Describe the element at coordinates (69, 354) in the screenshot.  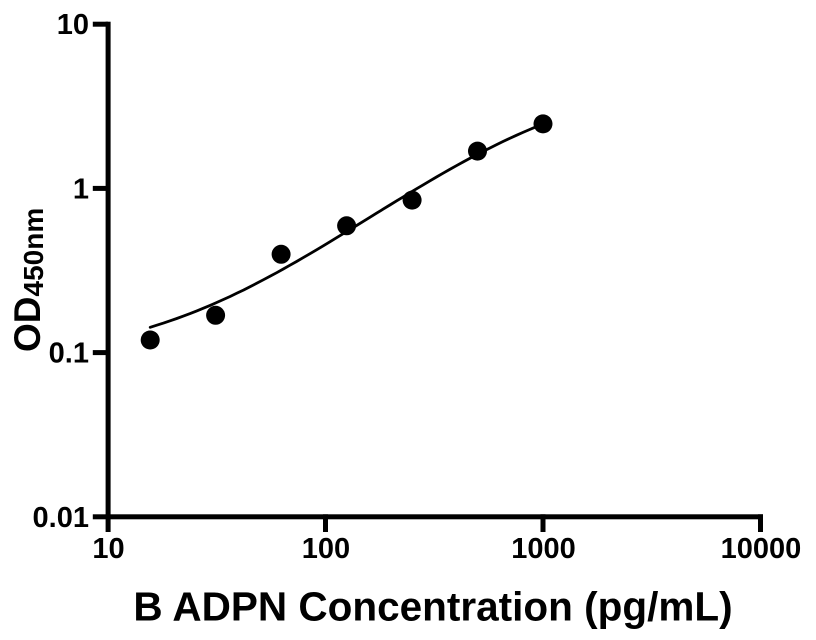
I see `svg-text: 0.1` at that location.